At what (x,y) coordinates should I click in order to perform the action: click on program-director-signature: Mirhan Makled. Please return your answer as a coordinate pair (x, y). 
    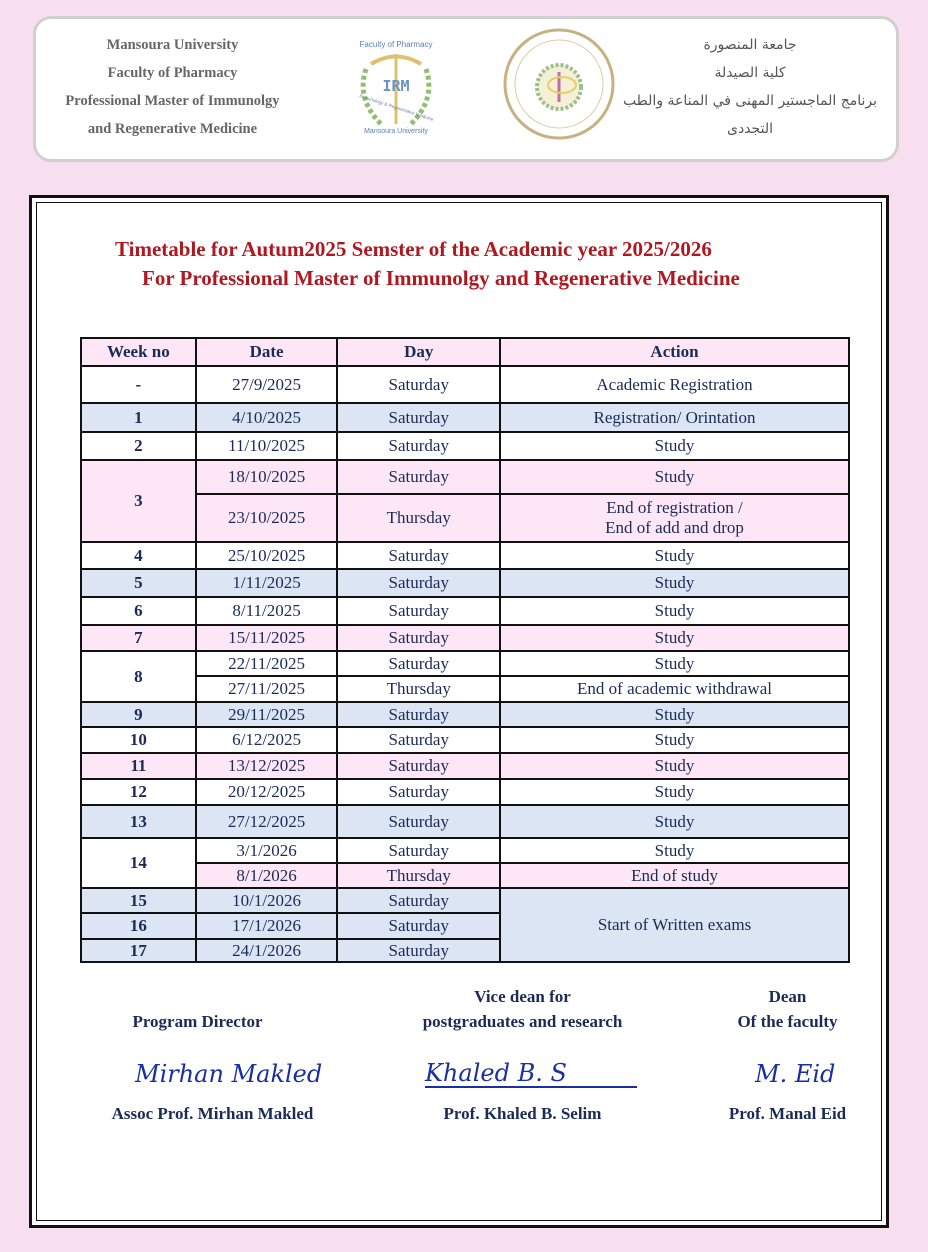
    Looking at the image, I should click on (229, 1074).